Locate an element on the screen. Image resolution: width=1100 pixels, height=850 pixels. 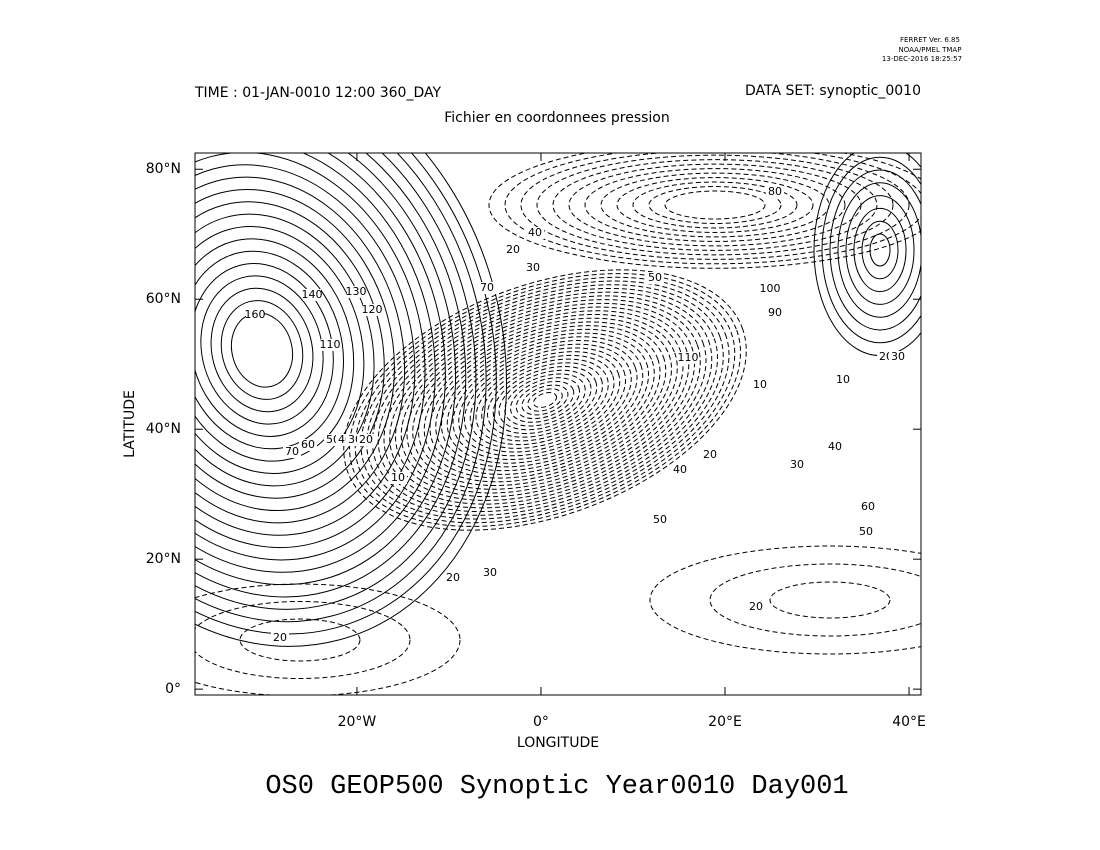
contour-label: 80 is located at coordinates (775, 191).